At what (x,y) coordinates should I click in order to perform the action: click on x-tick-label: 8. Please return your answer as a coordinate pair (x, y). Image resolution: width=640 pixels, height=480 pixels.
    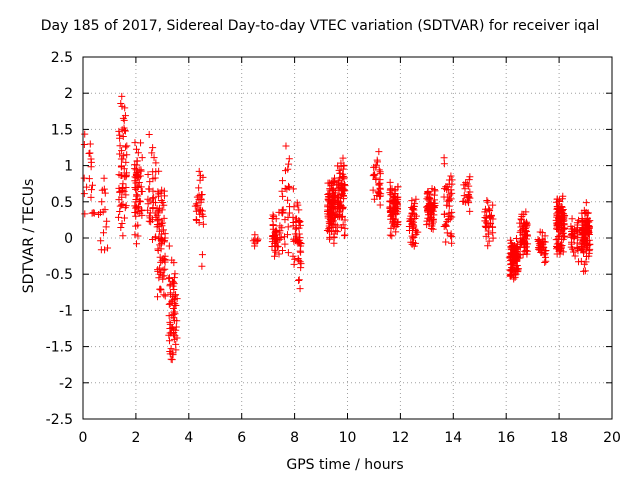
    Looking at the image, I should click on (294, 438).